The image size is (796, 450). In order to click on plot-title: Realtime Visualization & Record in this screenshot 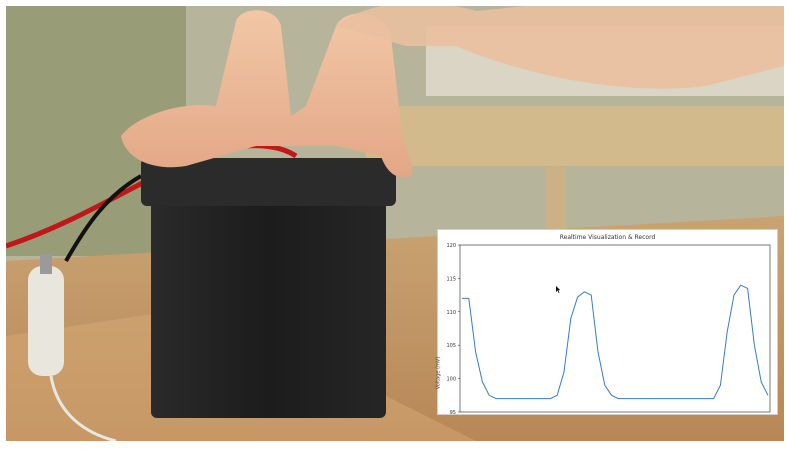, I will do `click(607, 237)`.